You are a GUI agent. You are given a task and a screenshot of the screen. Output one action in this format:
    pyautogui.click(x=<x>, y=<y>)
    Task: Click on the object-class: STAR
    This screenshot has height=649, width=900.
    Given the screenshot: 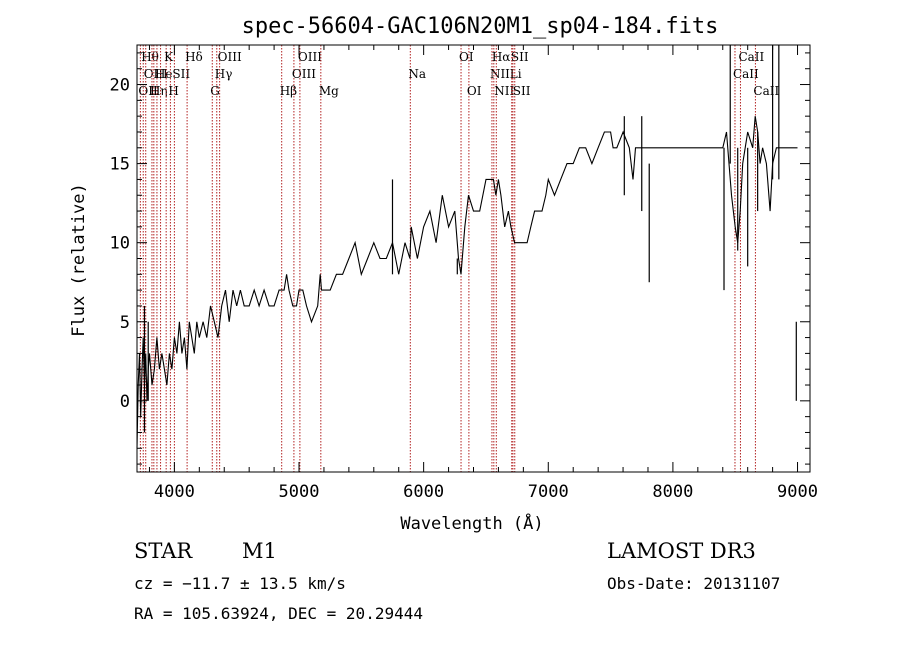 What is the action you would take?
    pyautogui.click(x=163, y=551)
    